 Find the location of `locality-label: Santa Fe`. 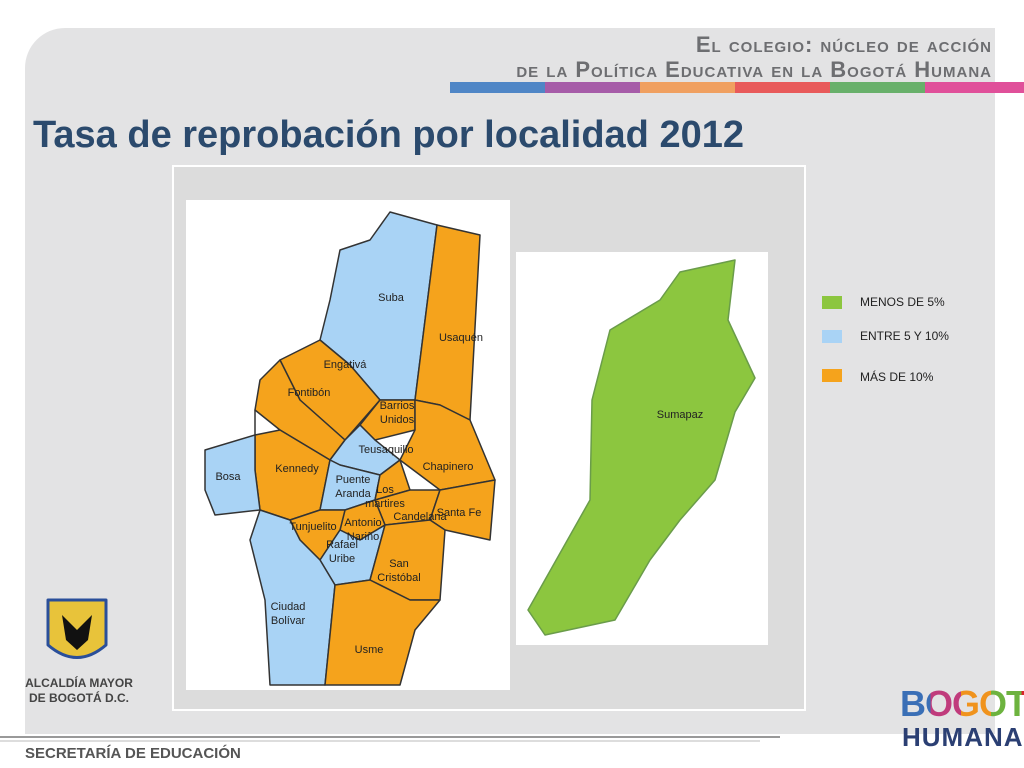

locality-label: Santa Fe is located at coordinates (459, 513).